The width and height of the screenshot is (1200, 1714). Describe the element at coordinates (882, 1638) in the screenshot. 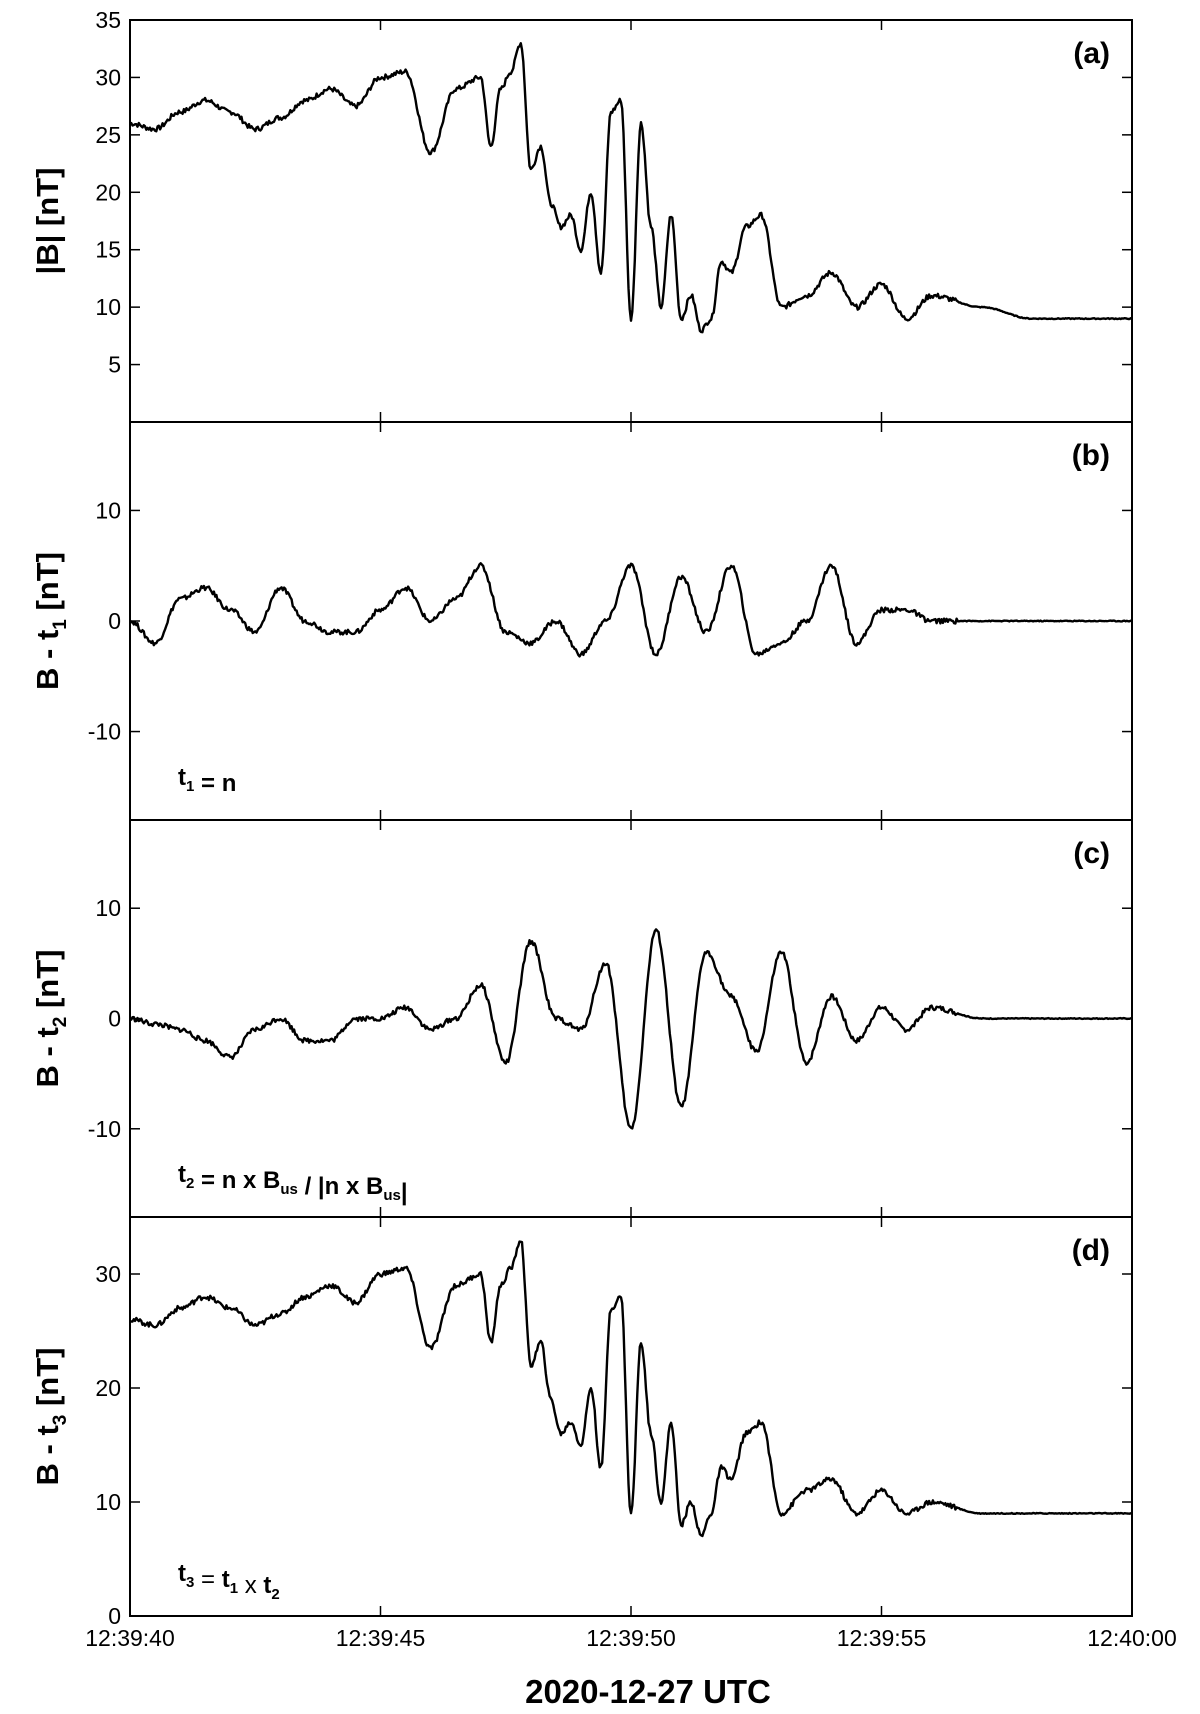

I see `x-tick-label: 12:39:55` at that location.